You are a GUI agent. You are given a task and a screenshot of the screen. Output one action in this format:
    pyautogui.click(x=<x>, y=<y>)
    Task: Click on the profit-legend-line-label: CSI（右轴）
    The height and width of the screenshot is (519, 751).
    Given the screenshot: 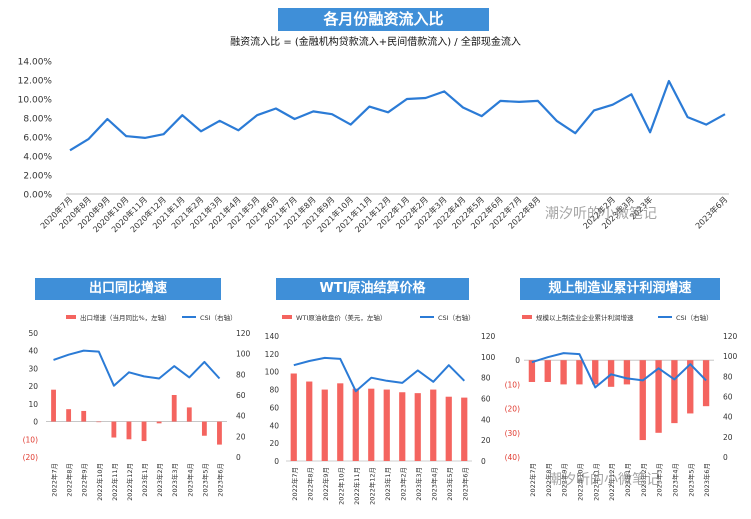 What is the action you would take?
    pyautogui.click(x=694, y=317)
    